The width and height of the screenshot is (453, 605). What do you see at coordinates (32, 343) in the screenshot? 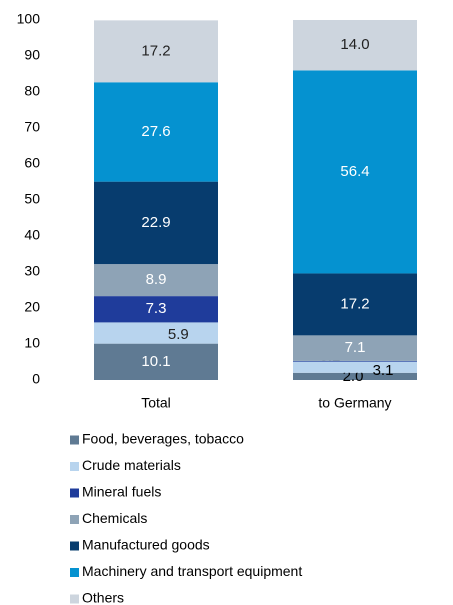
I see `y-tick-label: 10` at bounding box center [32, 343].